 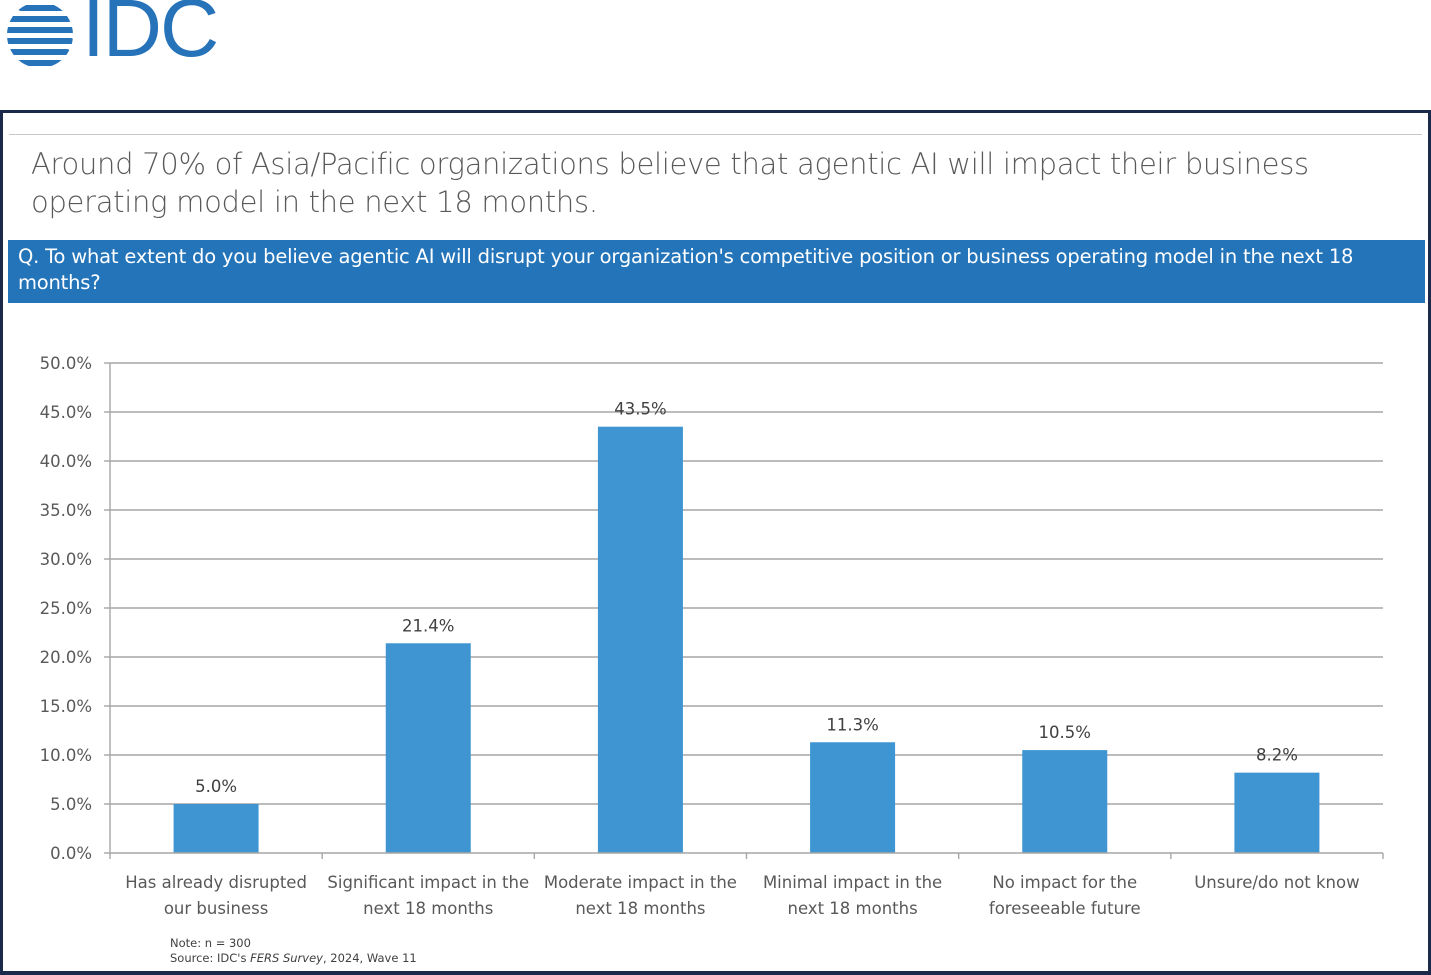 I want to click on x-category-label-line: our business, so click(x=216, y=908).